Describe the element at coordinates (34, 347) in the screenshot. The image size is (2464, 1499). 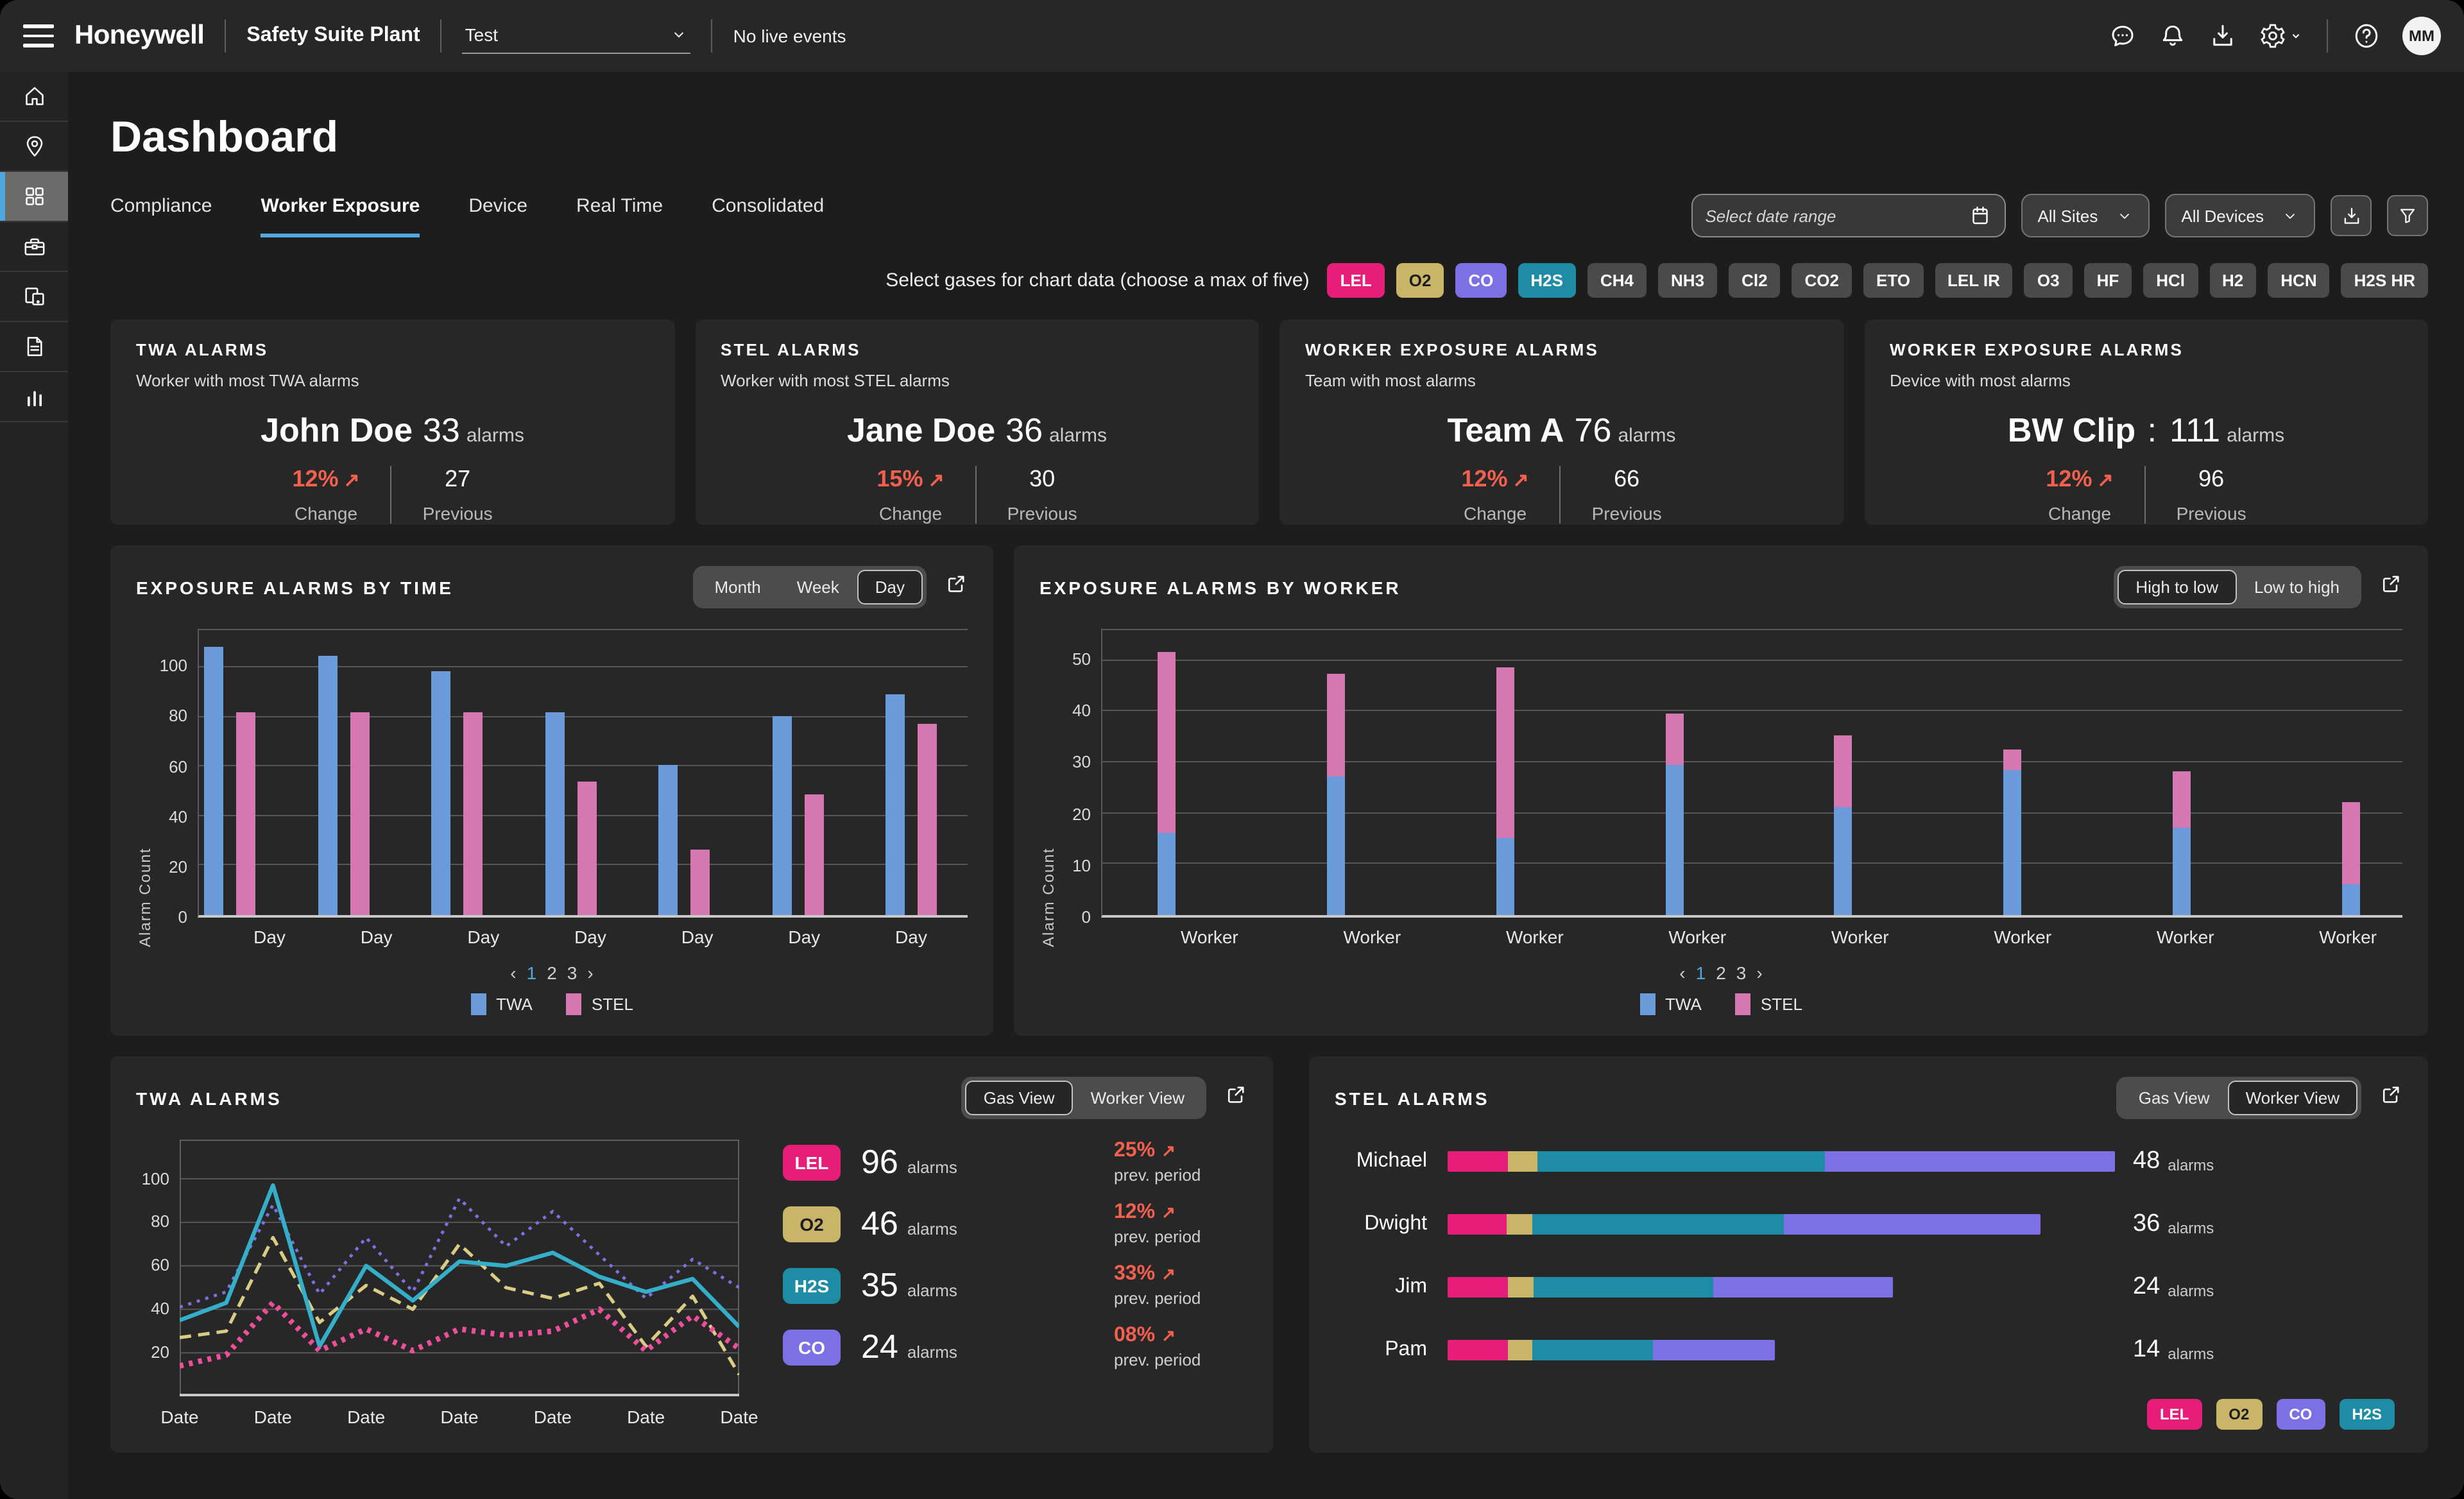
I see `sidebar-item-reports` at that location.